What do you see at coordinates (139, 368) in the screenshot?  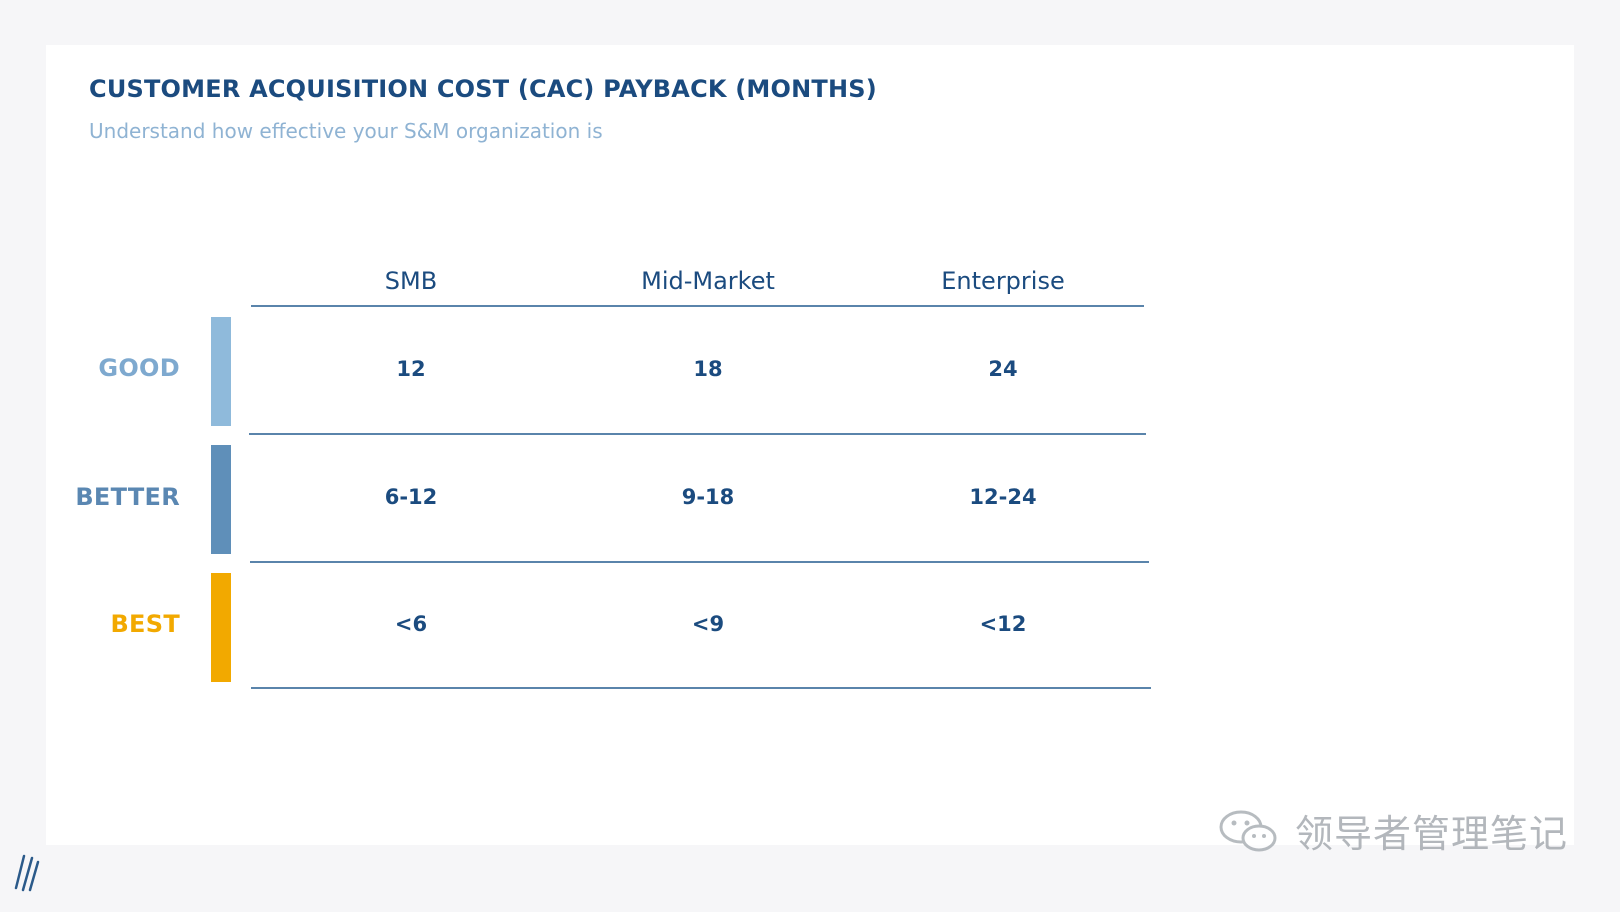 I see `row-label-good: GOOD` at bounding box center [139, 368].